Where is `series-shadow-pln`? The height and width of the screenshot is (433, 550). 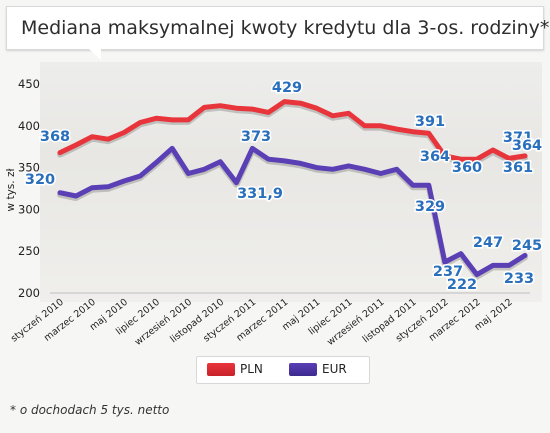 series-shadow-pln is located at coordinates (292, 132).